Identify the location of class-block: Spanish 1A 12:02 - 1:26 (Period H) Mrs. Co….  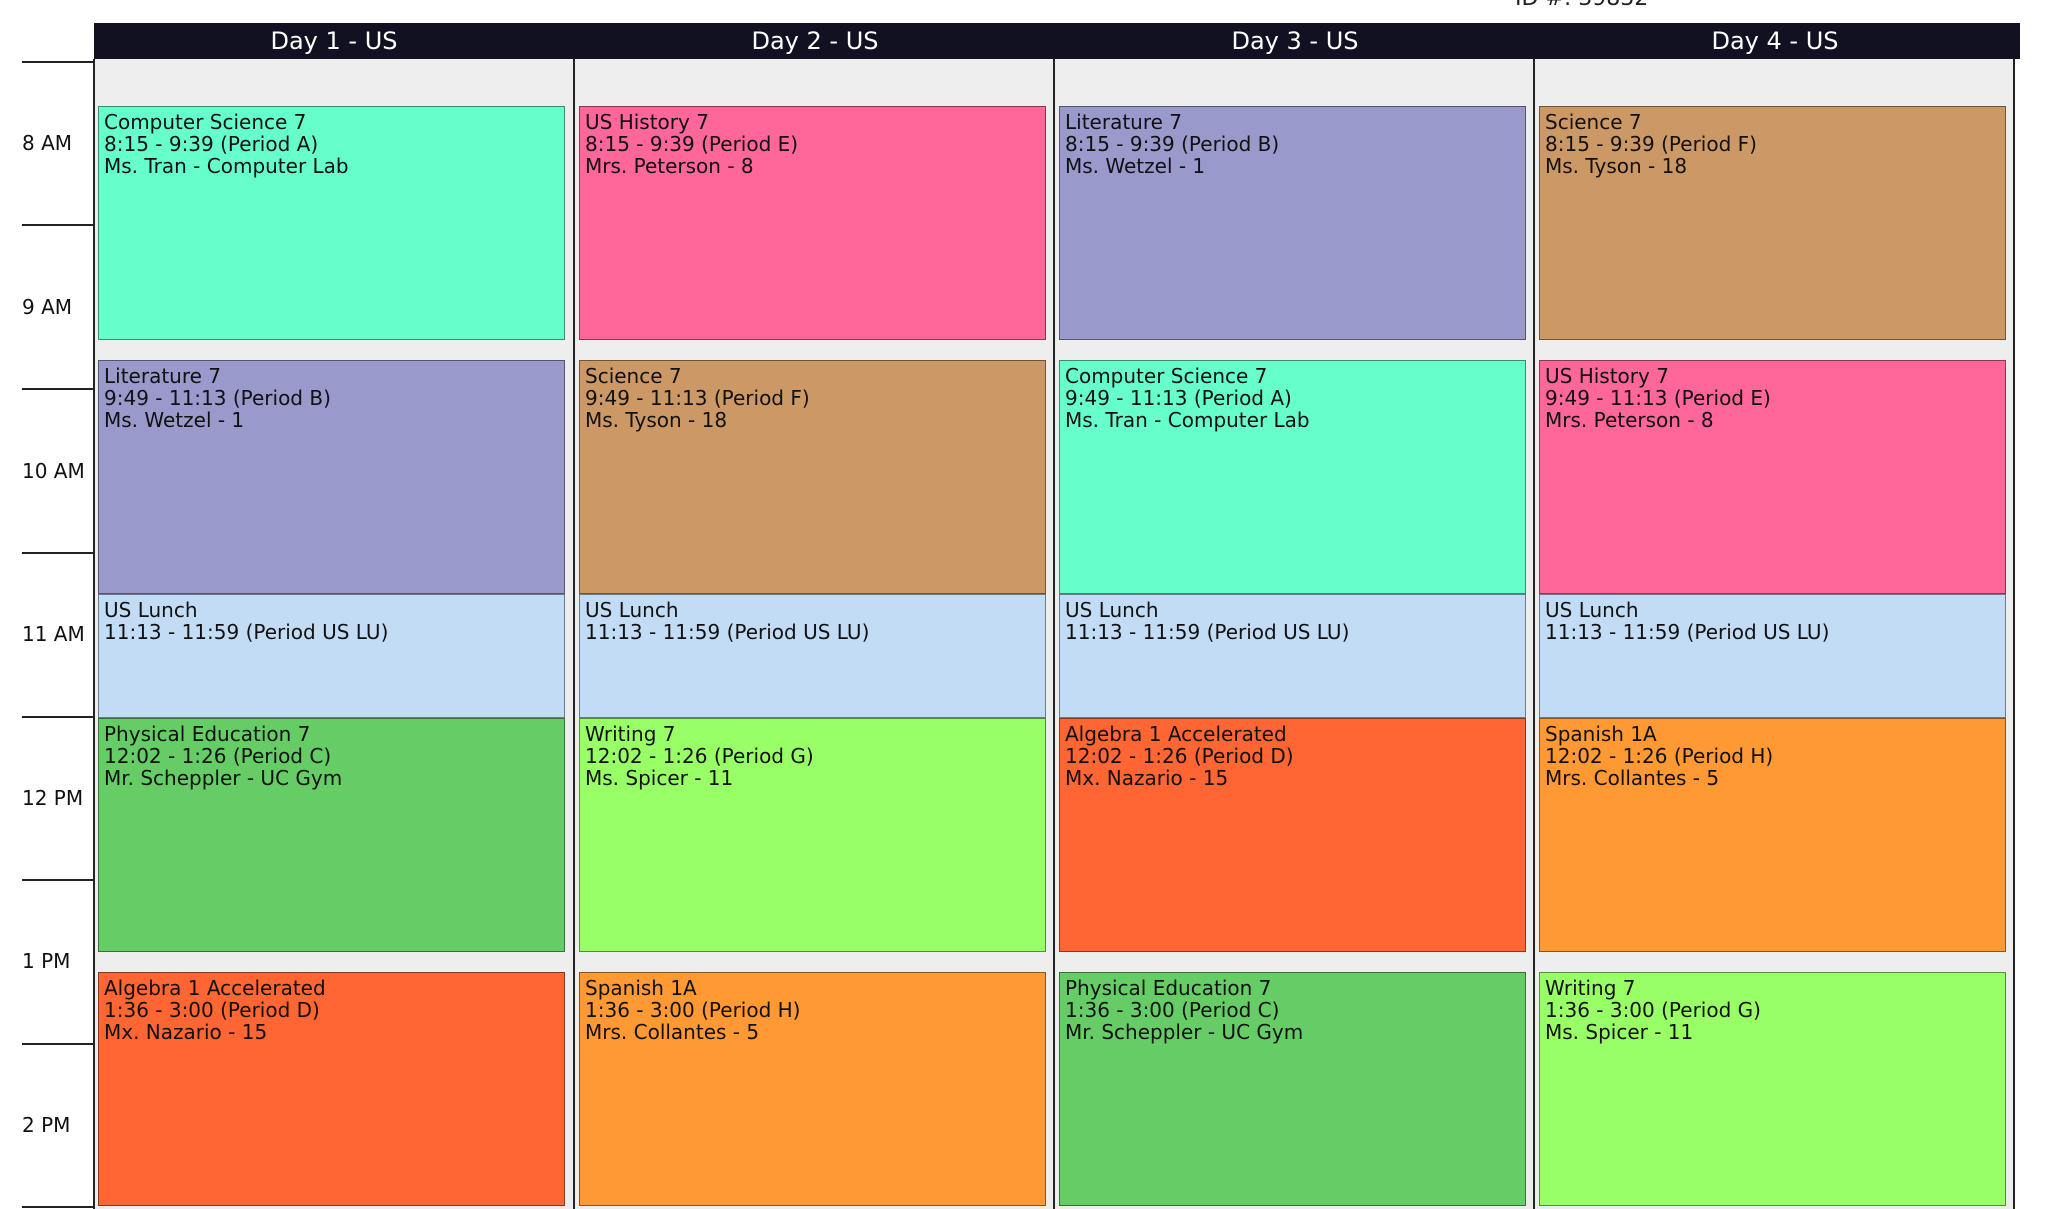
(1772, 835).